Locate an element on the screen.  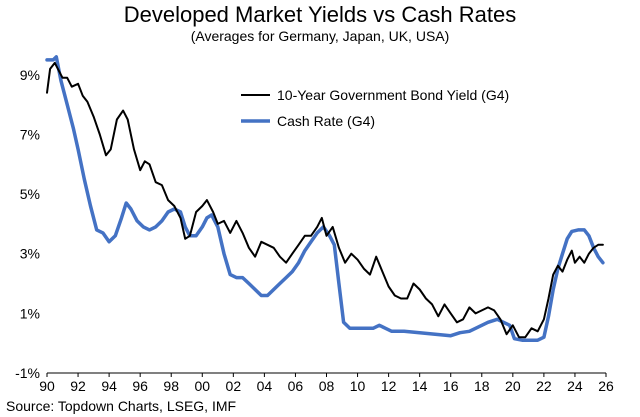
chart-source: Source: Topdown Charts, LSEG, IMF is located at coordinates (121, 406).